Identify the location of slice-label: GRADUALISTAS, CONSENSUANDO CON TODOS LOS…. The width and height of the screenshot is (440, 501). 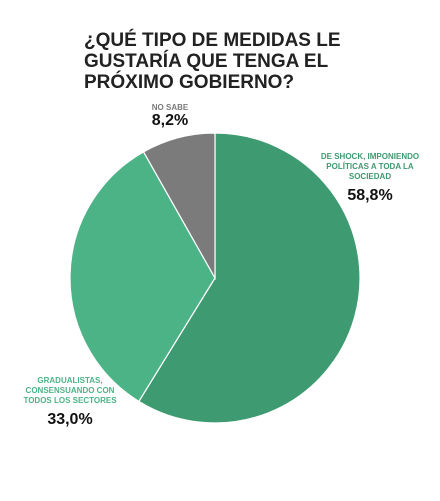
(70, 390).